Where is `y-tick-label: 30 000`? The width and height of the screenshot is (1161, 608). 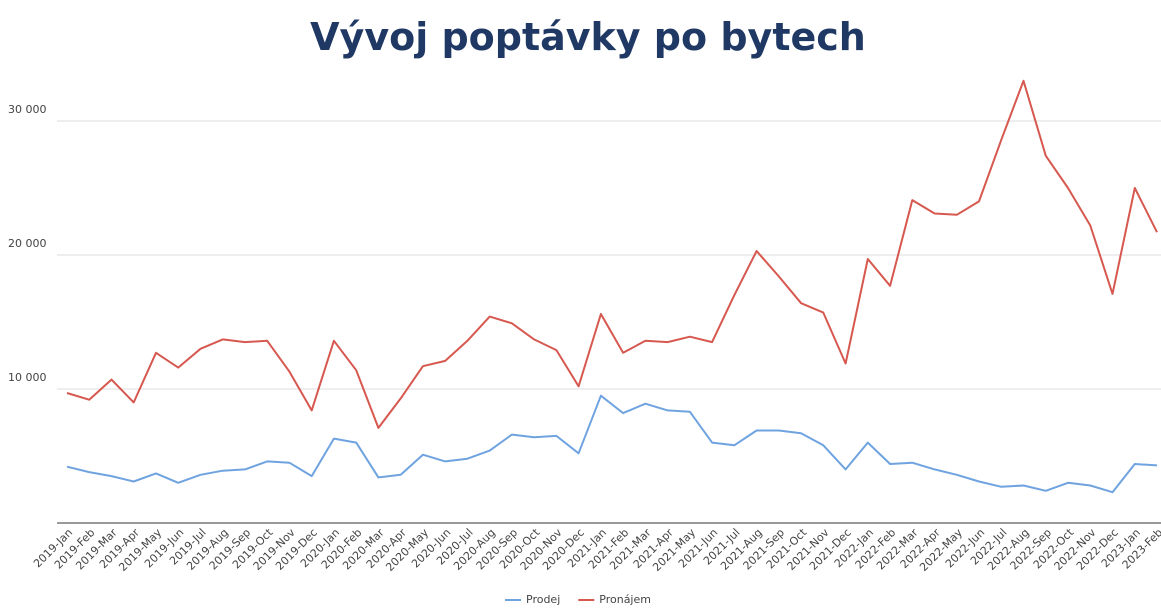 y-tick-label: 30 000 is located at coordinates (27, 109).